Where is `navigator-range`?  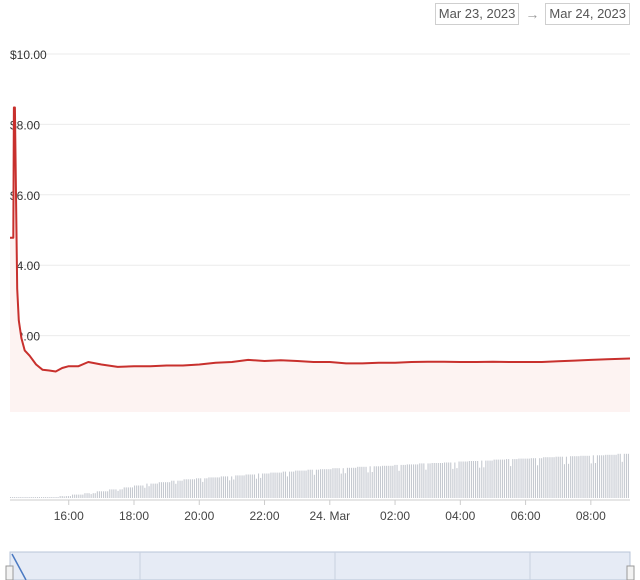 navigator-range is located at coordinates (320, 565).